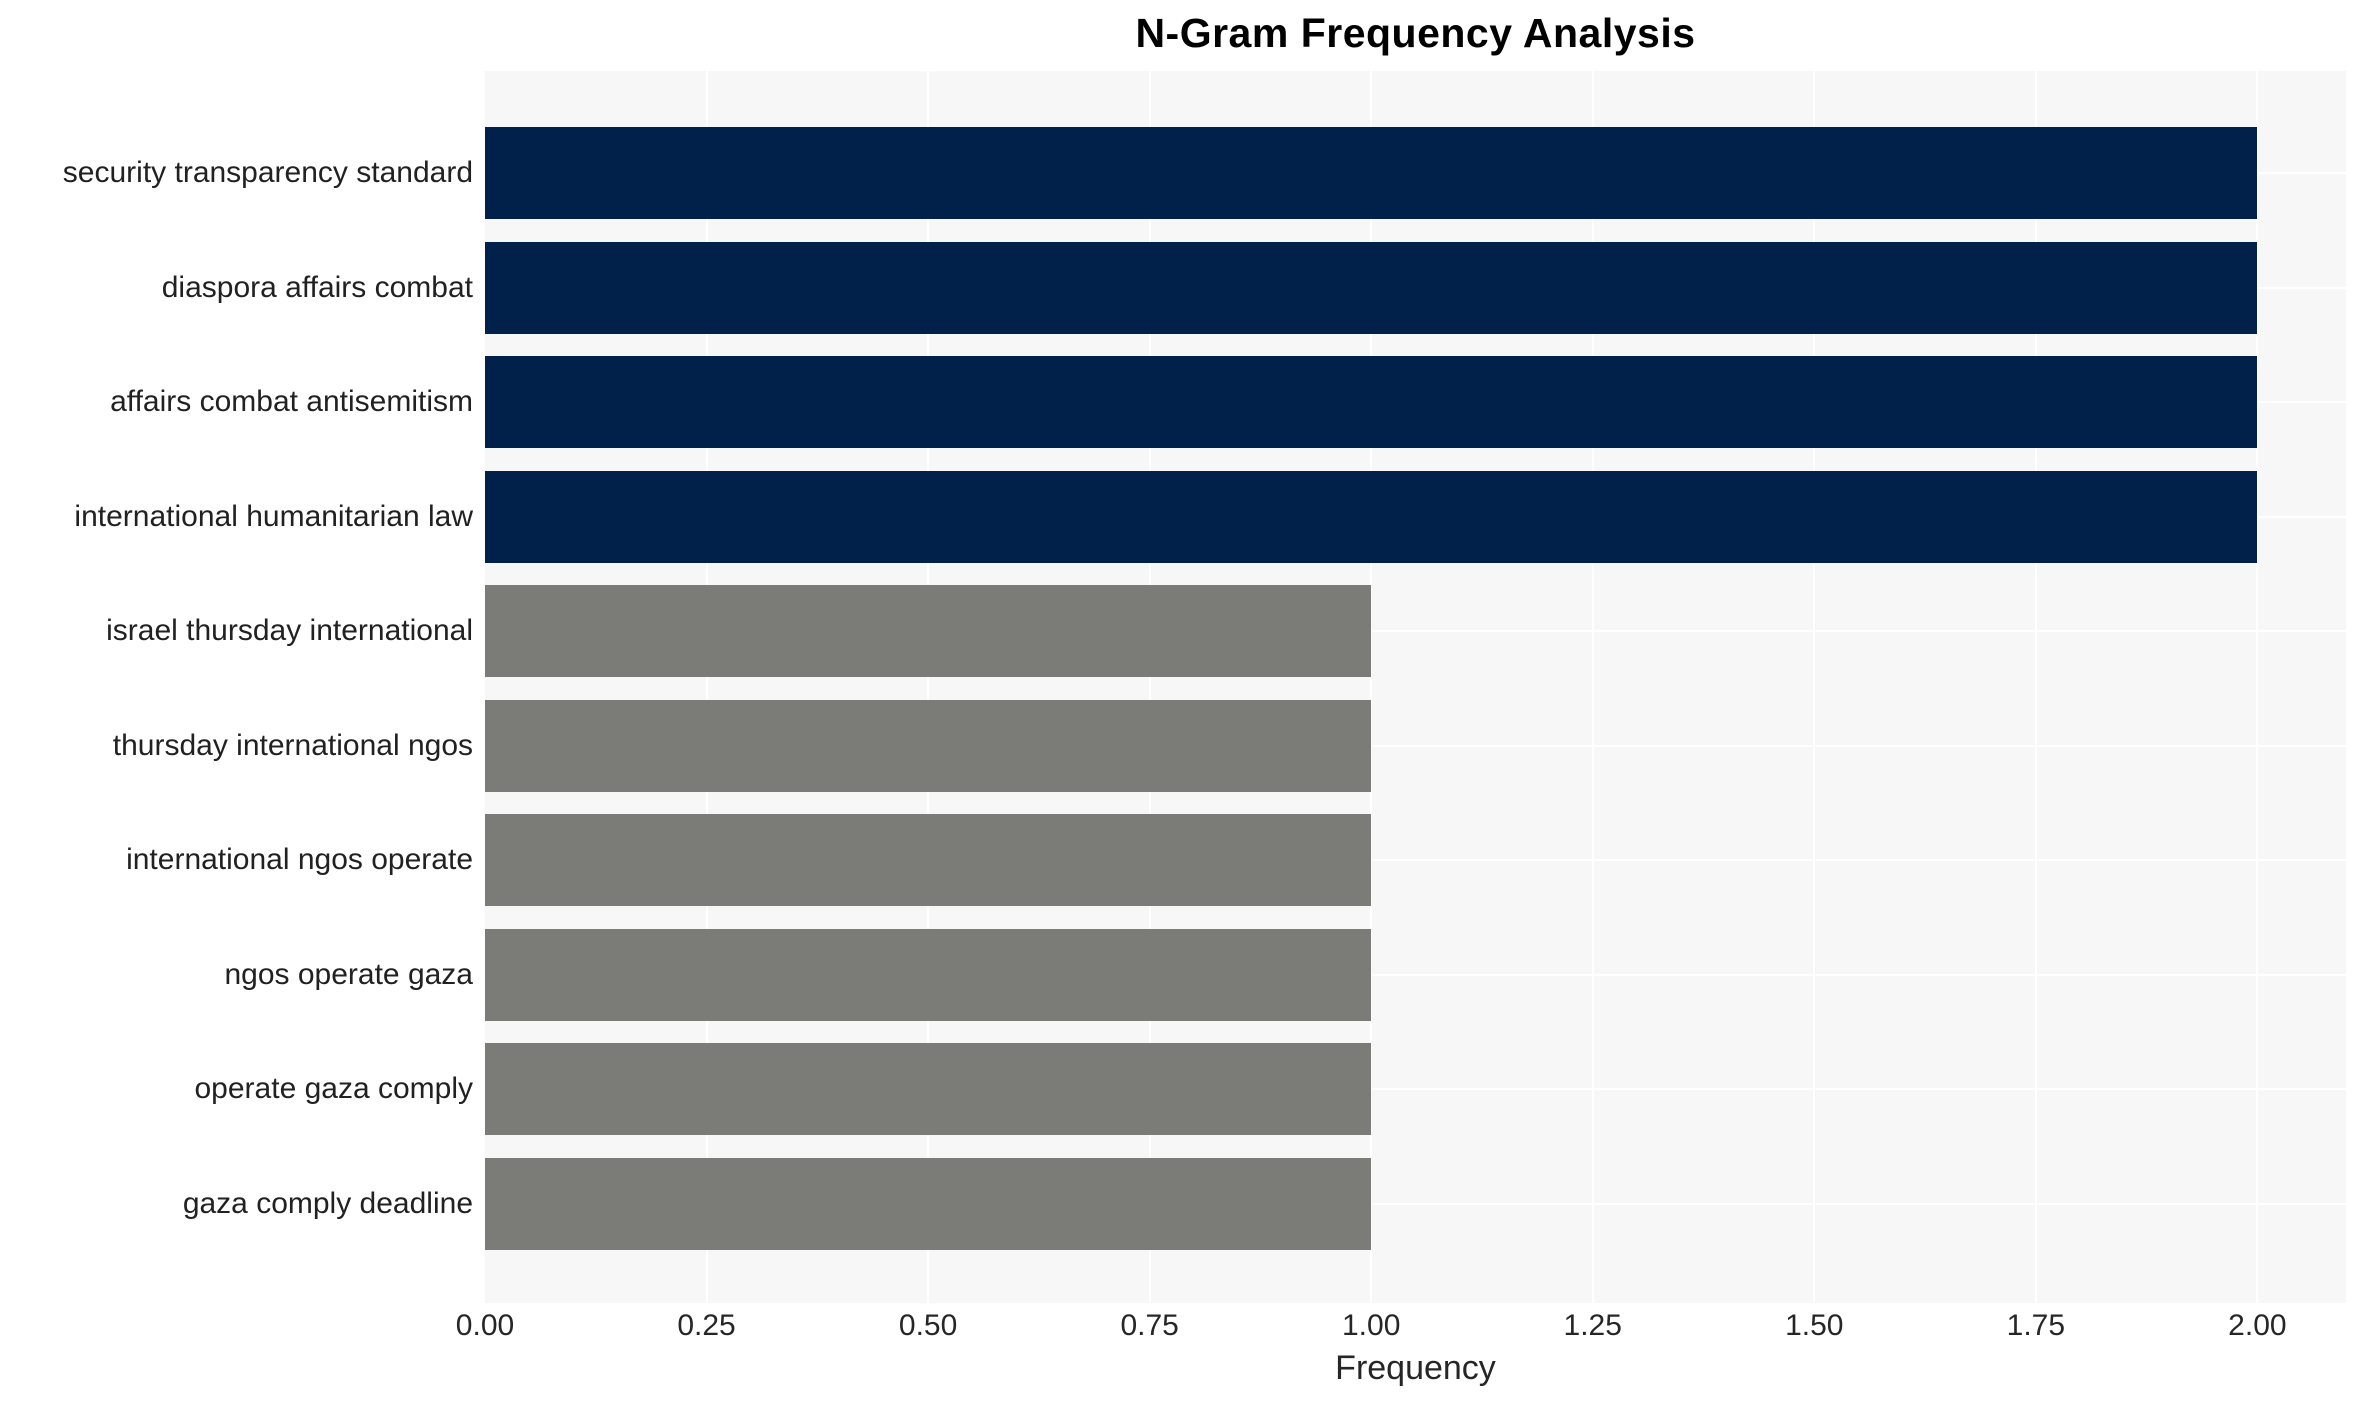  Describe the element at coordinates (327, 1203) in the screenshot. I see `y-tick-label: gaza comply deadline` at that location.